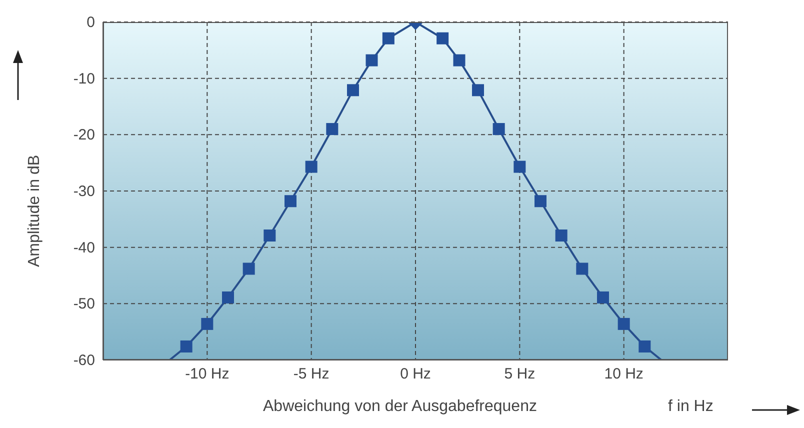 Image resolution: width=804 pixels, height=428 pixels. I want to click on y-tick-label: 0, so click(90, 22).